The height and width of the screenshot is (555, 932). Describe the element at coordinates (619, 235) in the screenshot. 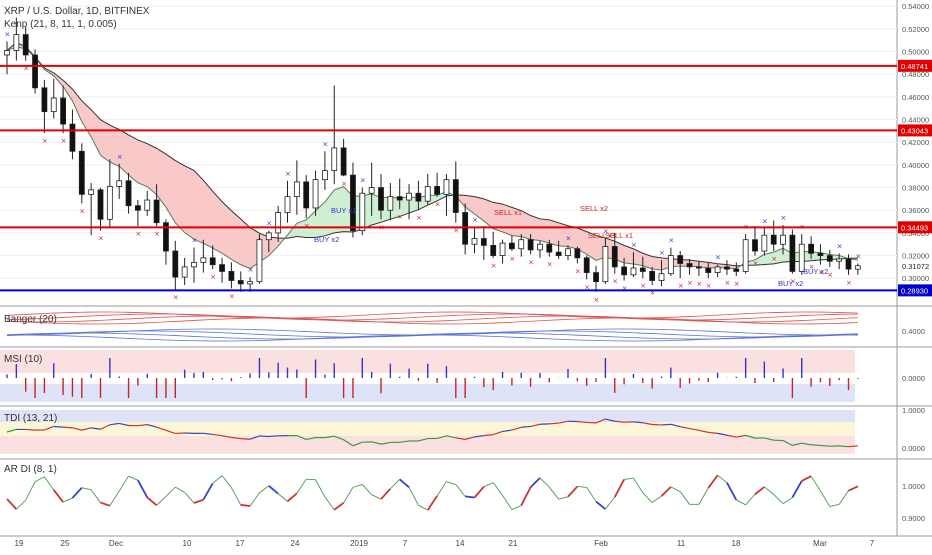

I see `signal-label: SELL x1` at that location.